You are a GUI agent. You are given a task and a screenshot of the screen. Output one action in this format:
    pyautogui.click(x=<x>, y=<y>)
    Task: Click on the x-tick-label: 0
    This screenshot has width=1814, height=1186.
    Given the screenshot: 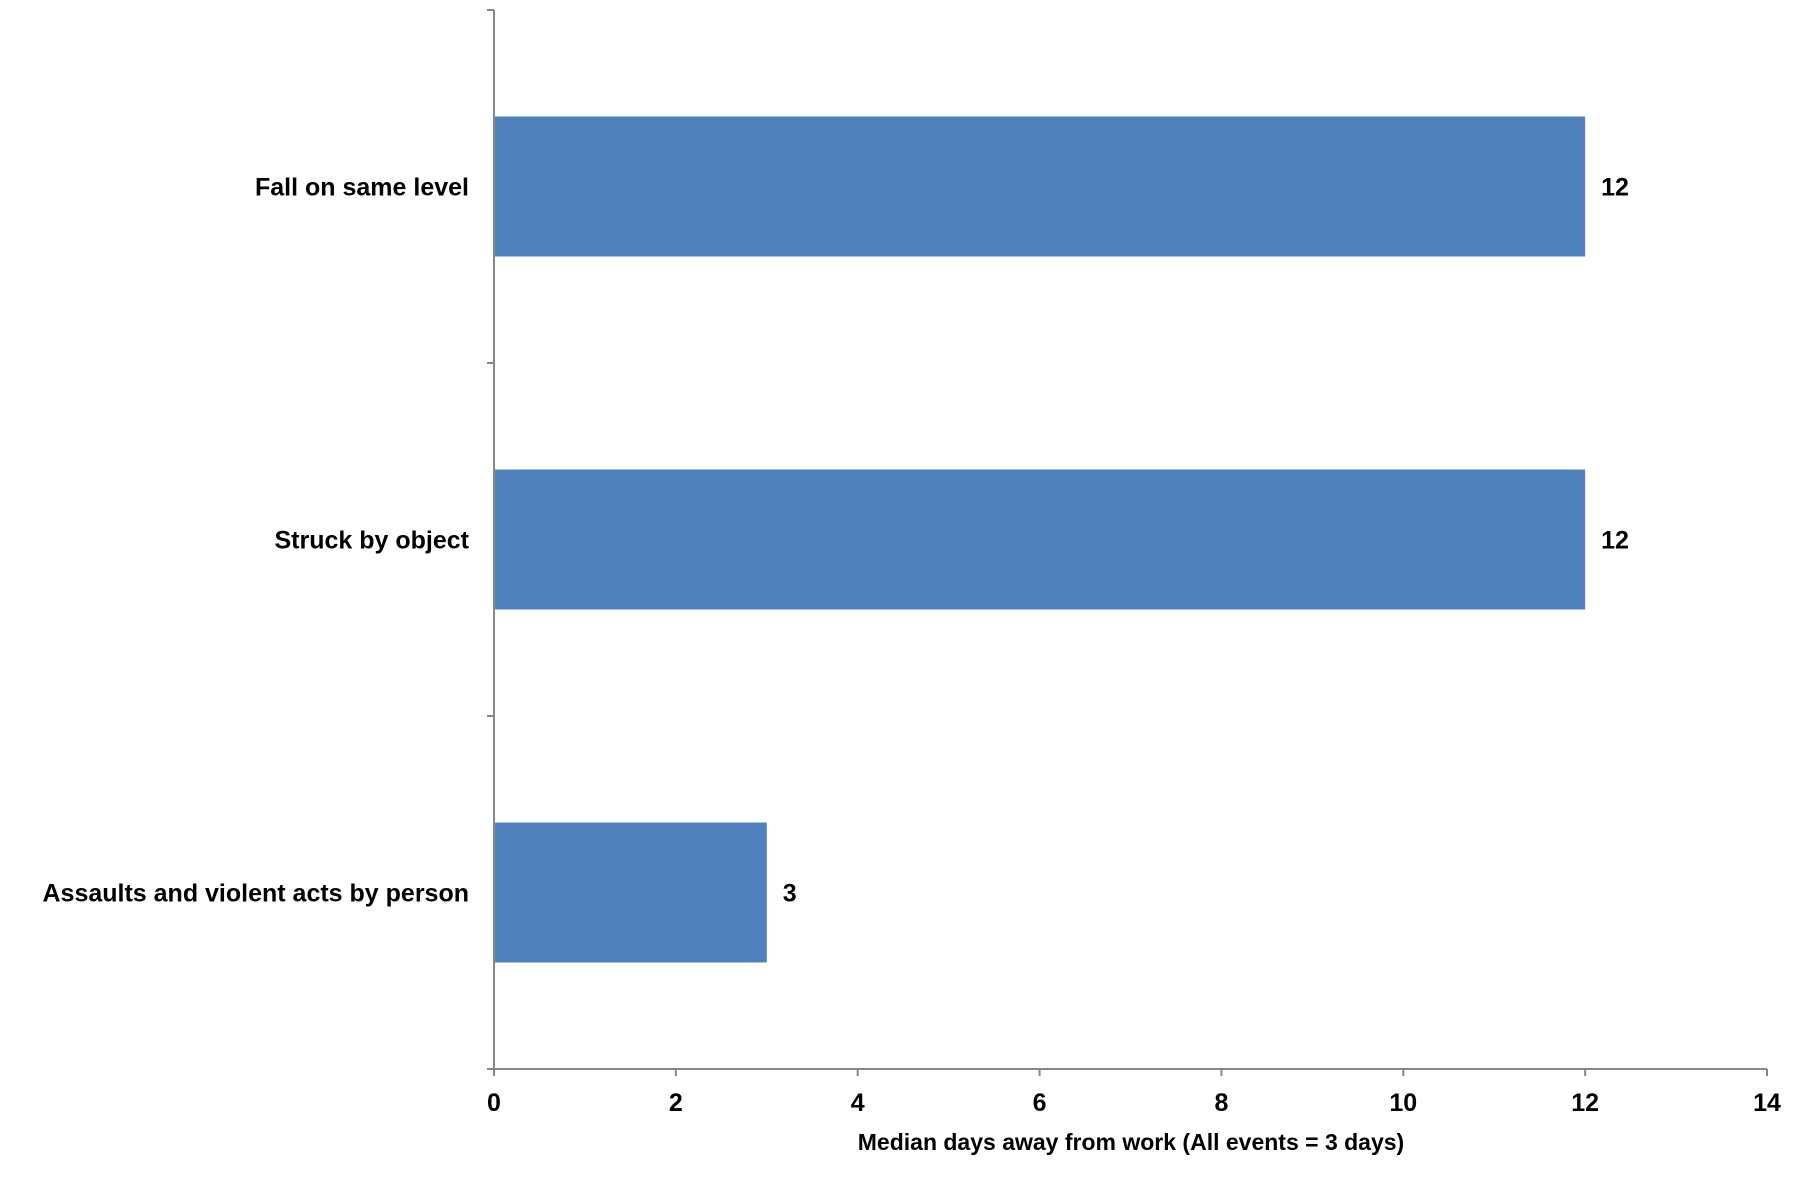 What is the action you would take?
    pyautogui.click(x=494, y=1103)
    